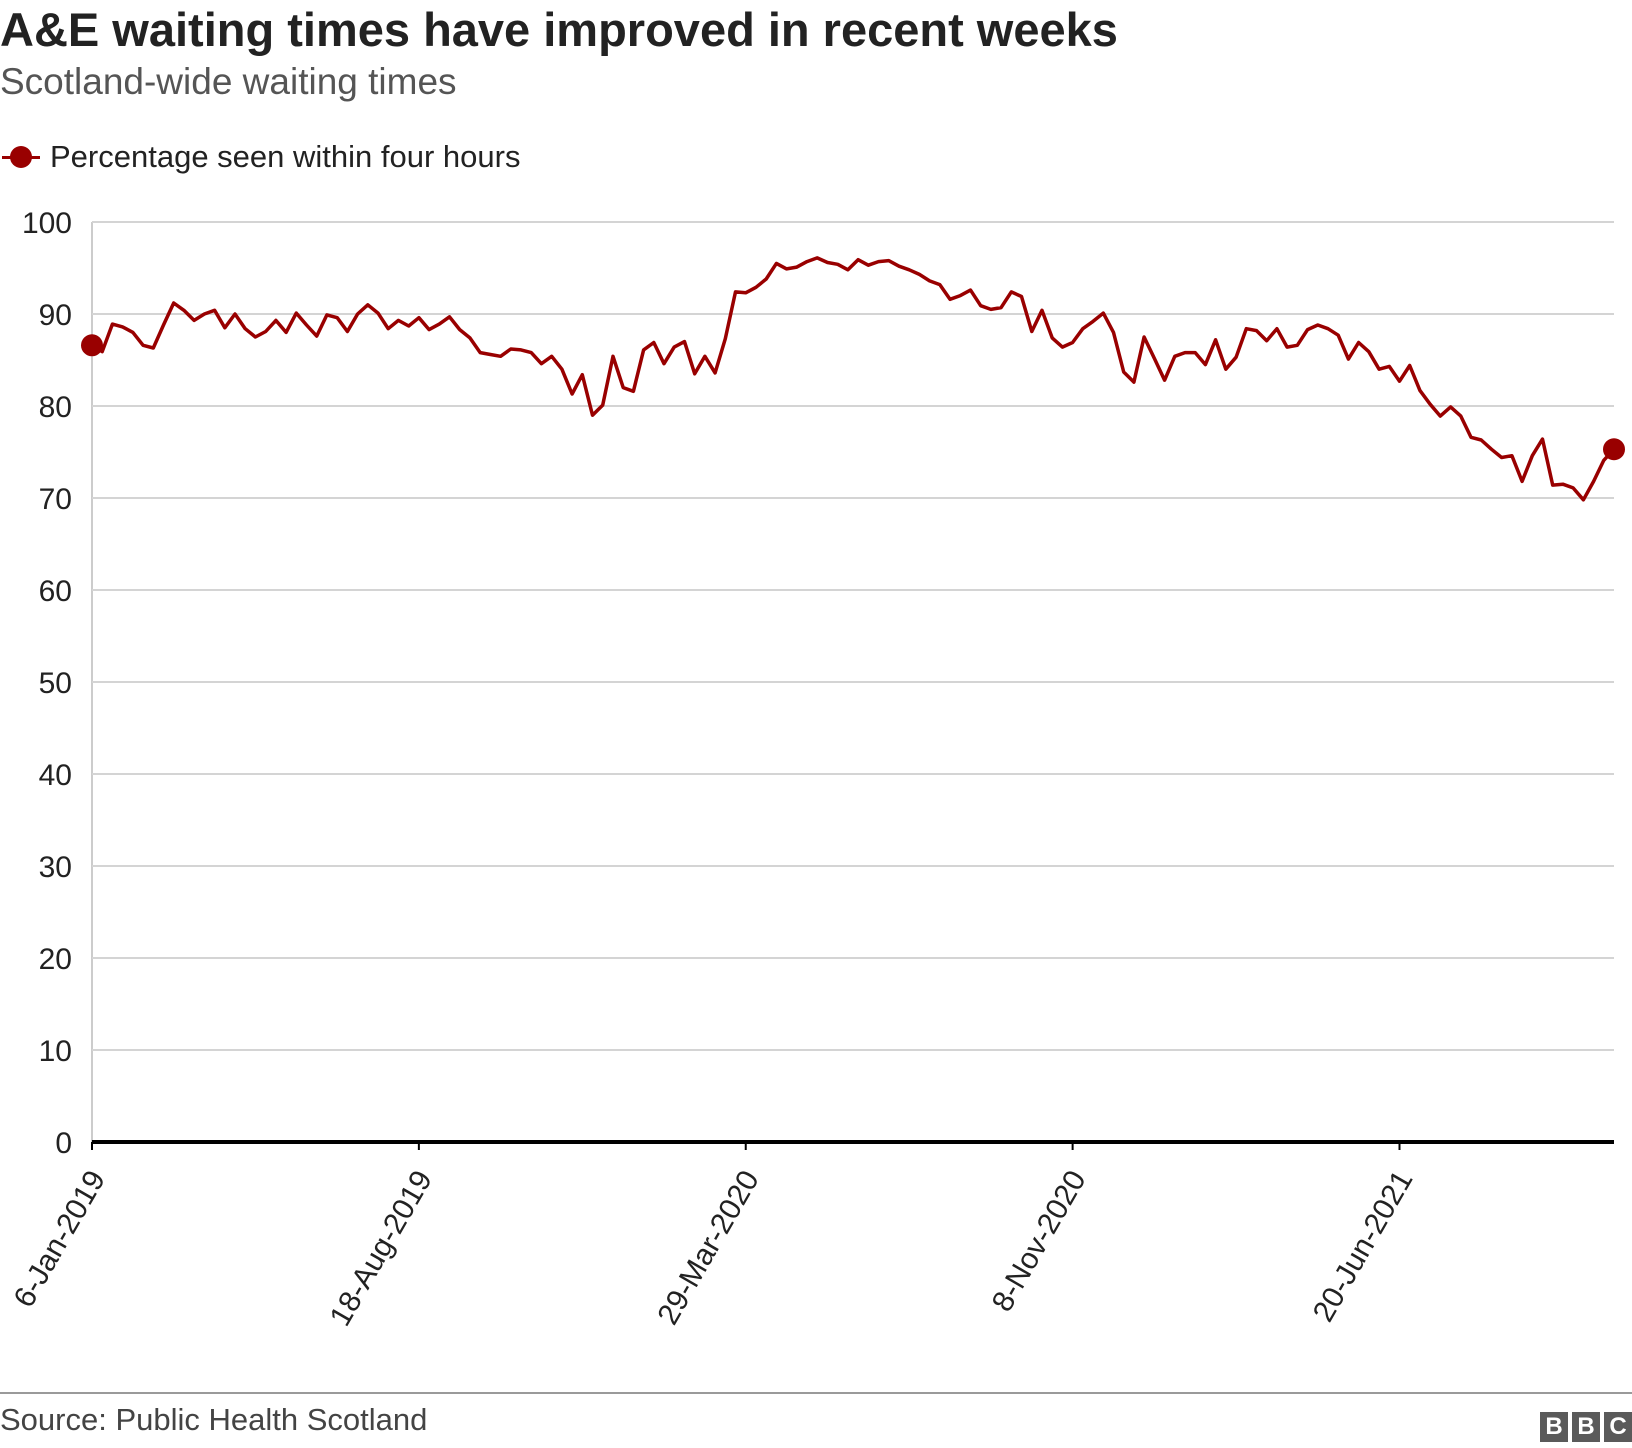 Image resolution: width=1632 pixels, height=1448 pixels. Describe the element at coordinates (1618, 1427) in the screenshot. I see `bbc-logo-letter: C` at that location.